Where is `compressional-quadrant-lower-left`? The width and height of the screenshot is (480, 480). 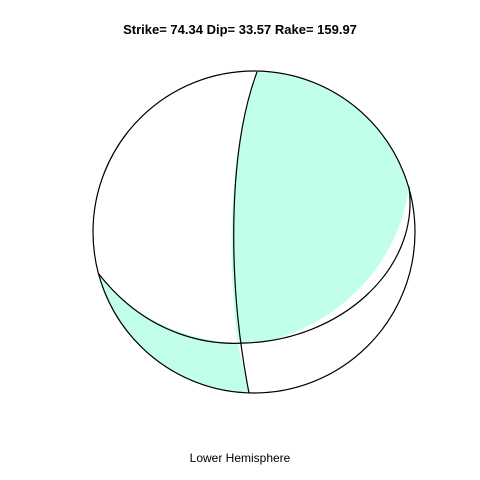 compressional-quadrant-lower-left is located at coordinates (173, 333).